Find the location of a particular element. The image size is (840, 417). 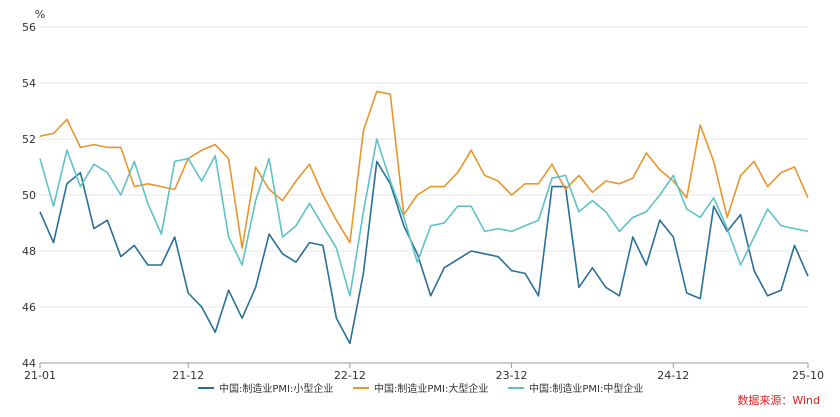

x-tick-label: 23-12 is located at coordinates (512, 375).